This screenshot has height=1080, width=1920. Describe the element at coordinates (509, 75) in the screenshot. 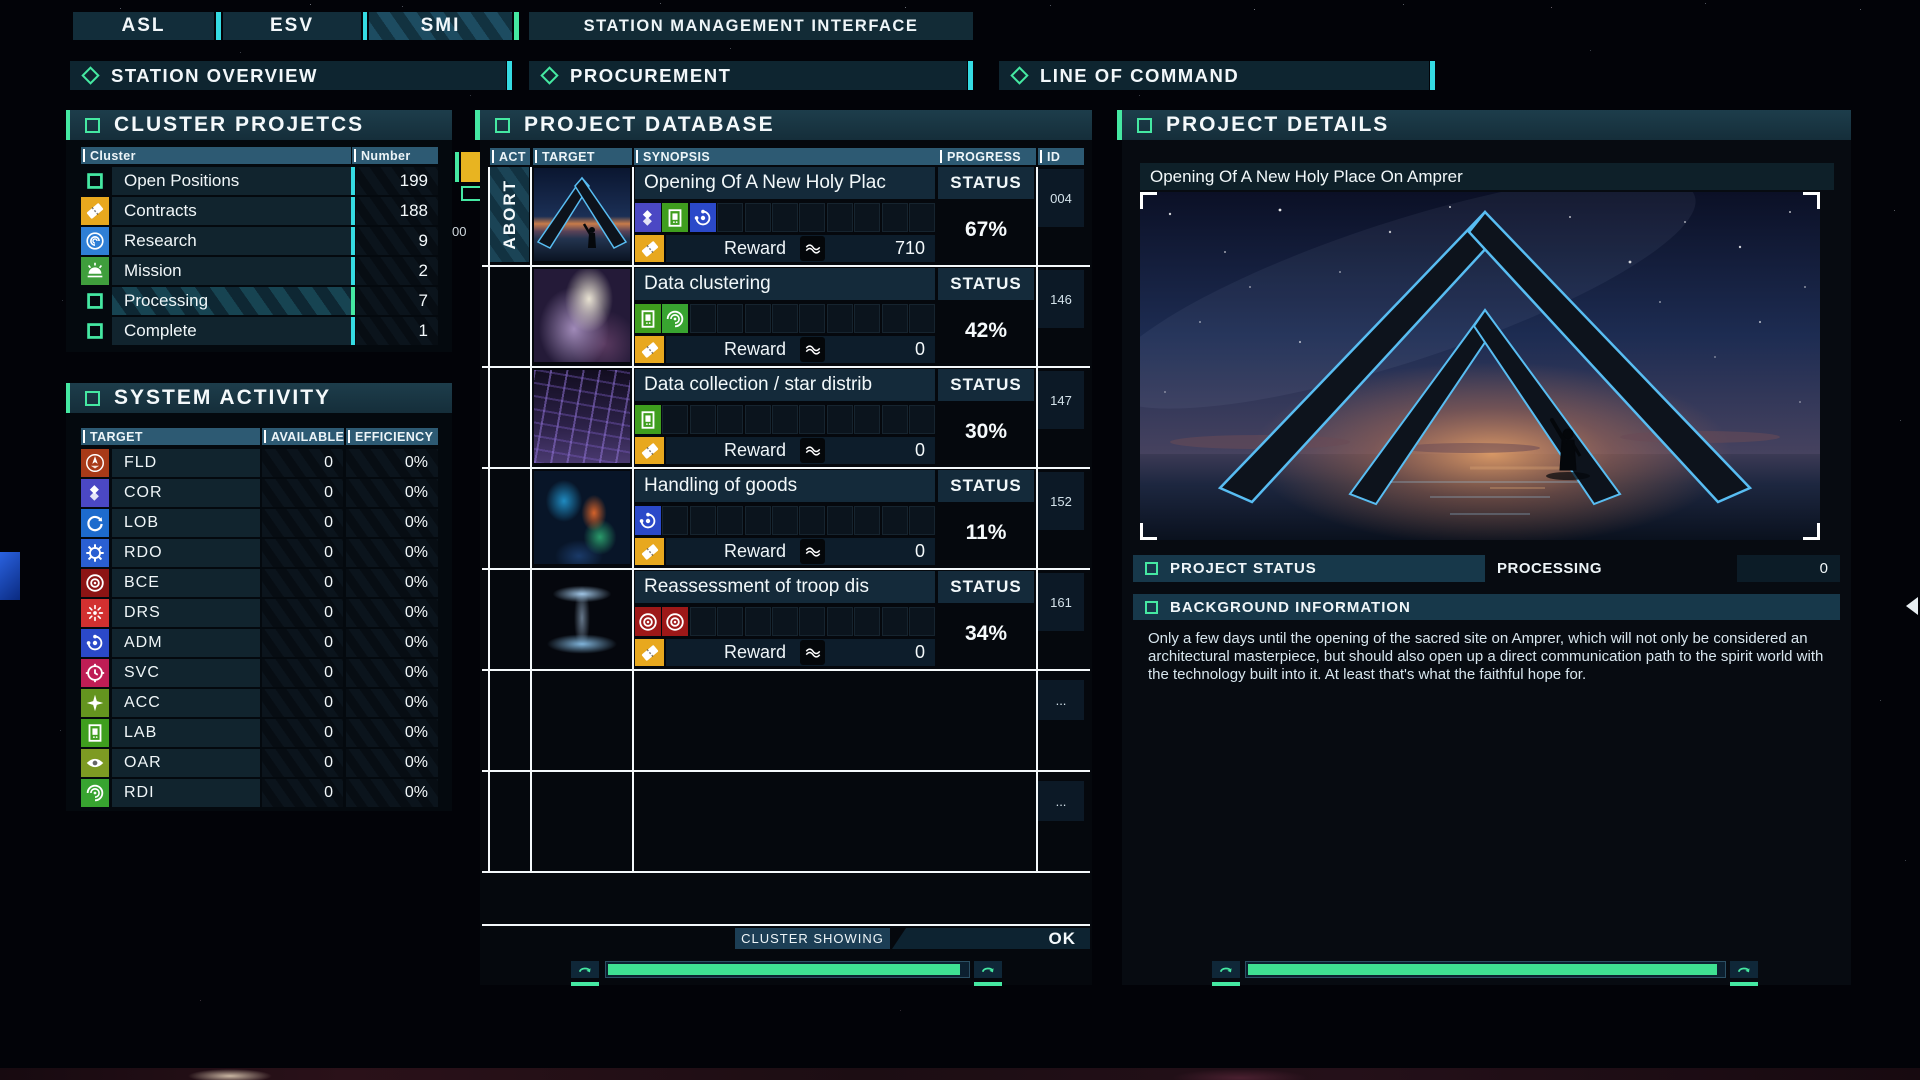

I see `nav-divider` at that location.